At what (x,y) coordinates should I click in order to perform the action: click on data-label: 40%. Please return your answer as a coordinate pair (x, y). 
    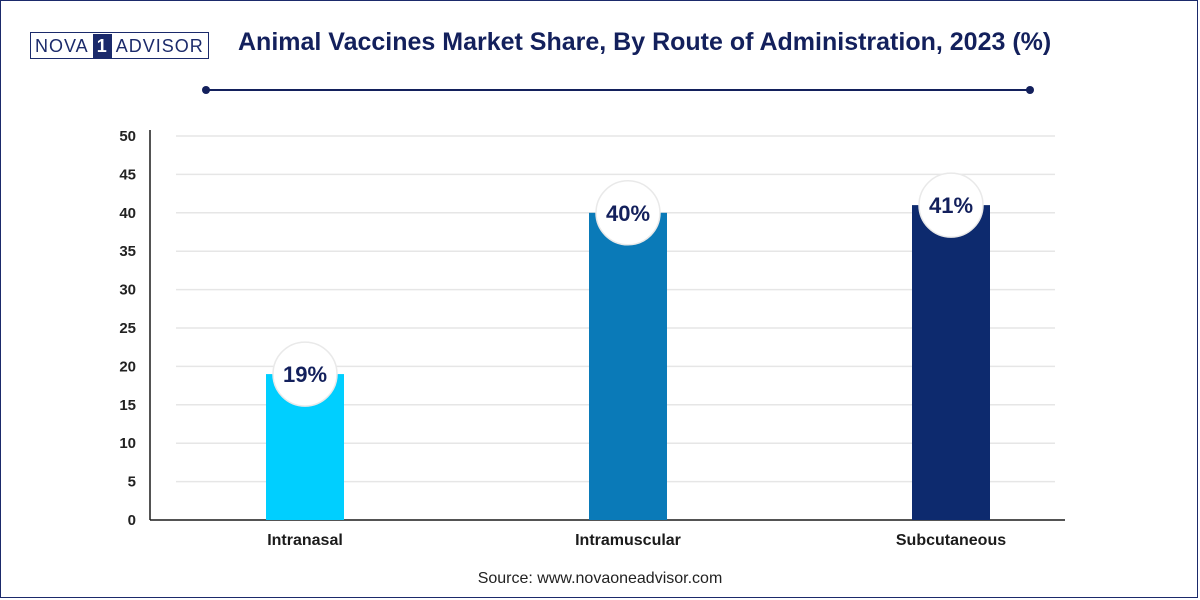
    Looking at the image, I should click on (628, 213).